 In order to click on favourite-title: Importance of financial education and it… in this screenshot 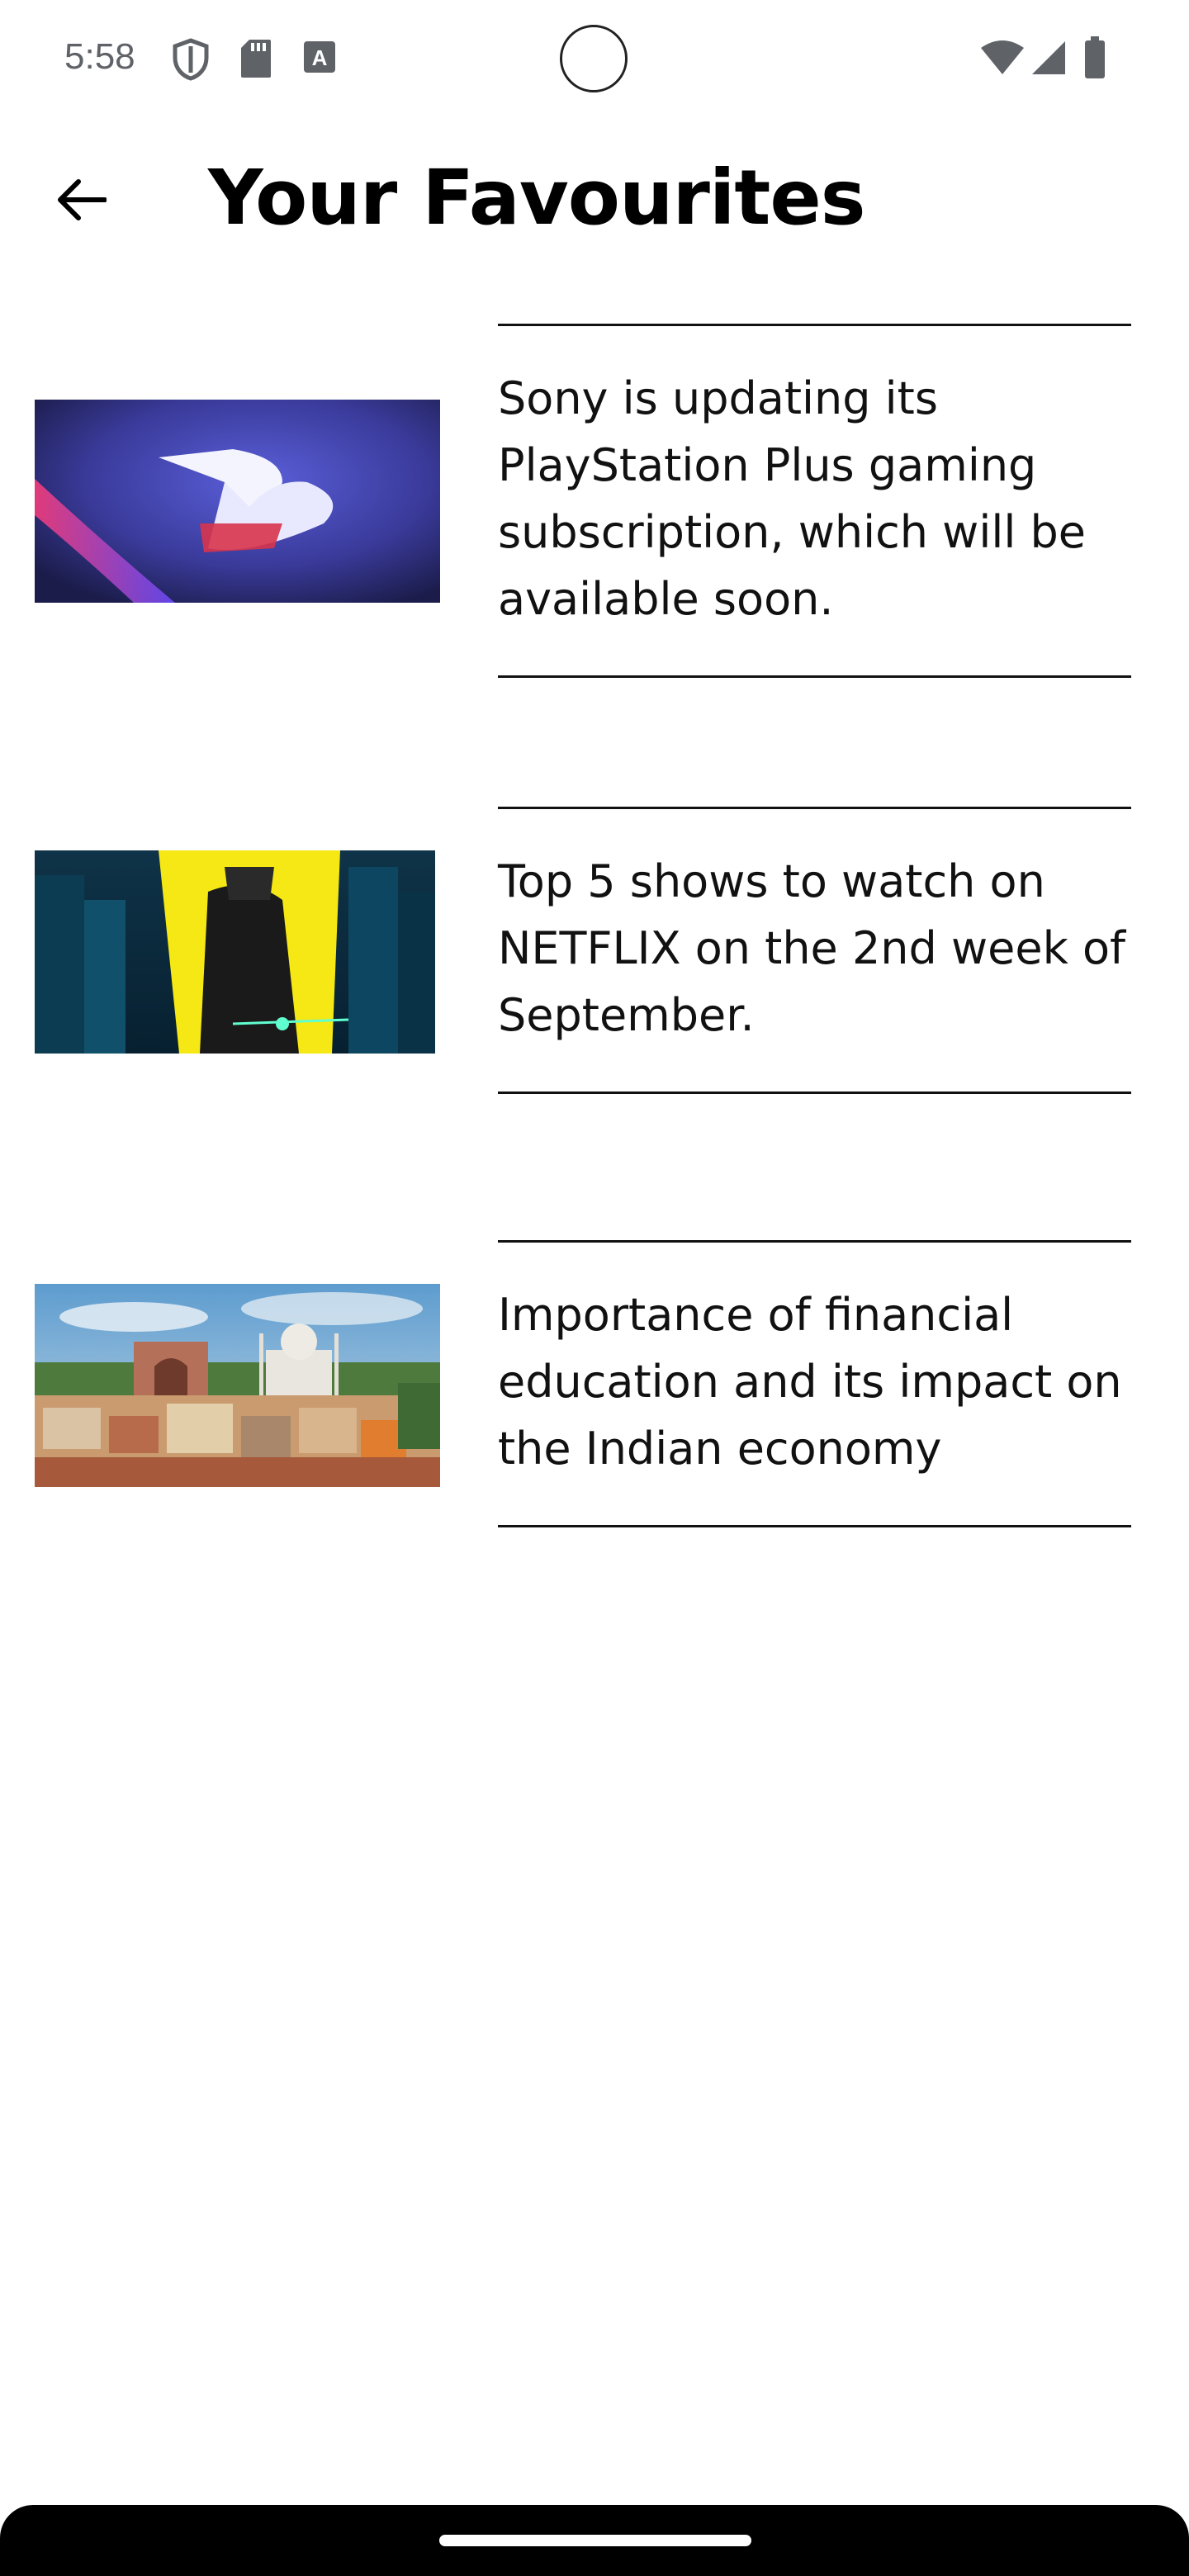, I will do `click(810, 1382)`.